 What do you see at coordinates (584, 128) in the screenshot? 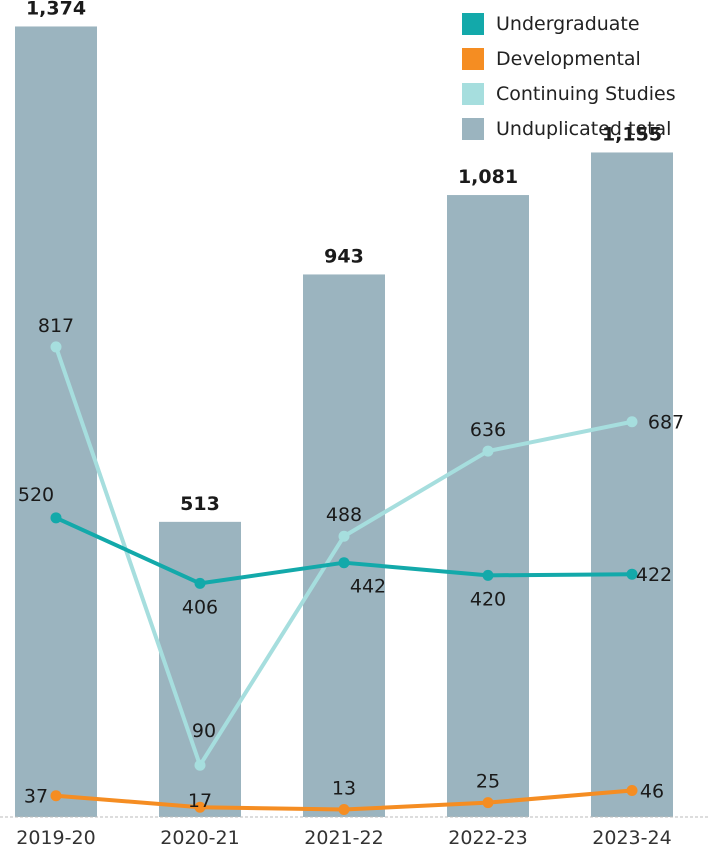
I see `legend-label: Unduplicated total` at bounding box center [584, 128].